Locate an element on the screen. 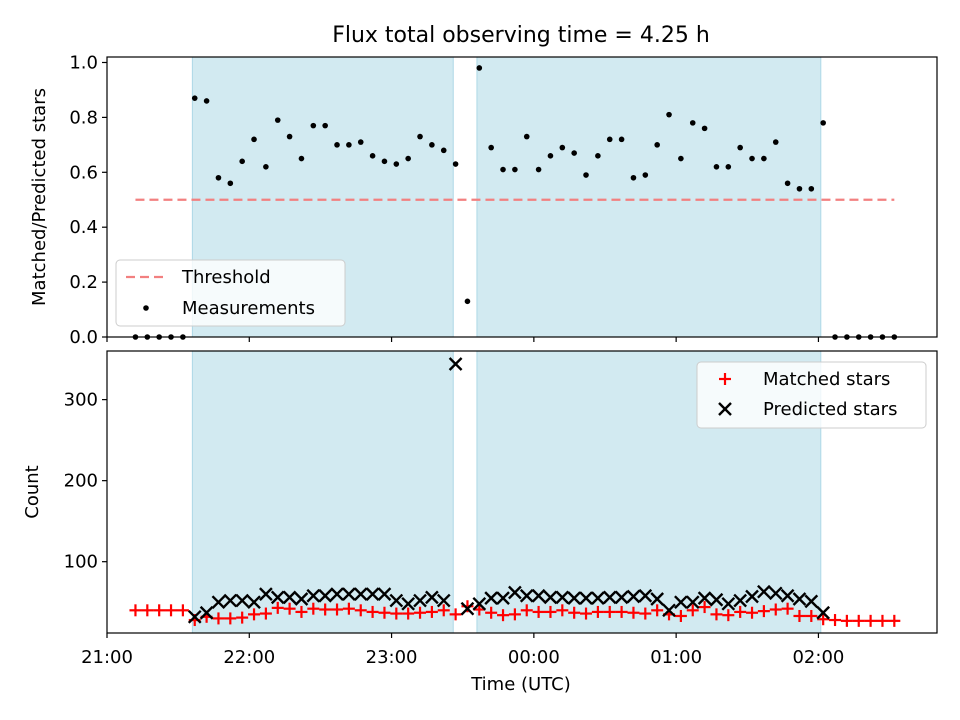 The height and width of the screenshot is (720, 960). bottom-y-tick-label: 300 is located at coordinates (81, 400).